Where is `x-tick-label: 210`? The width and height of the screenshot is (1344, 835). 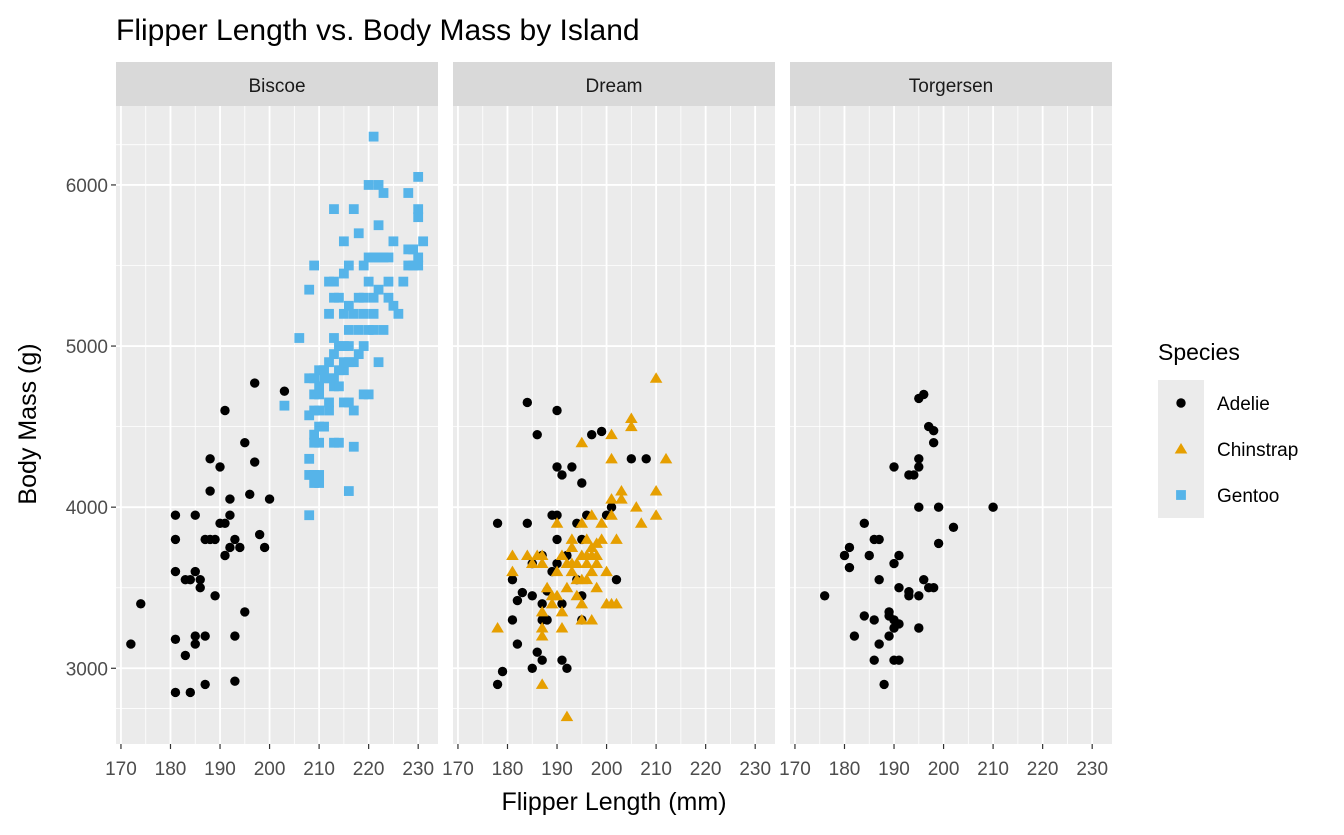 x-tick-label: 210 is located at coordinates (319, 769).